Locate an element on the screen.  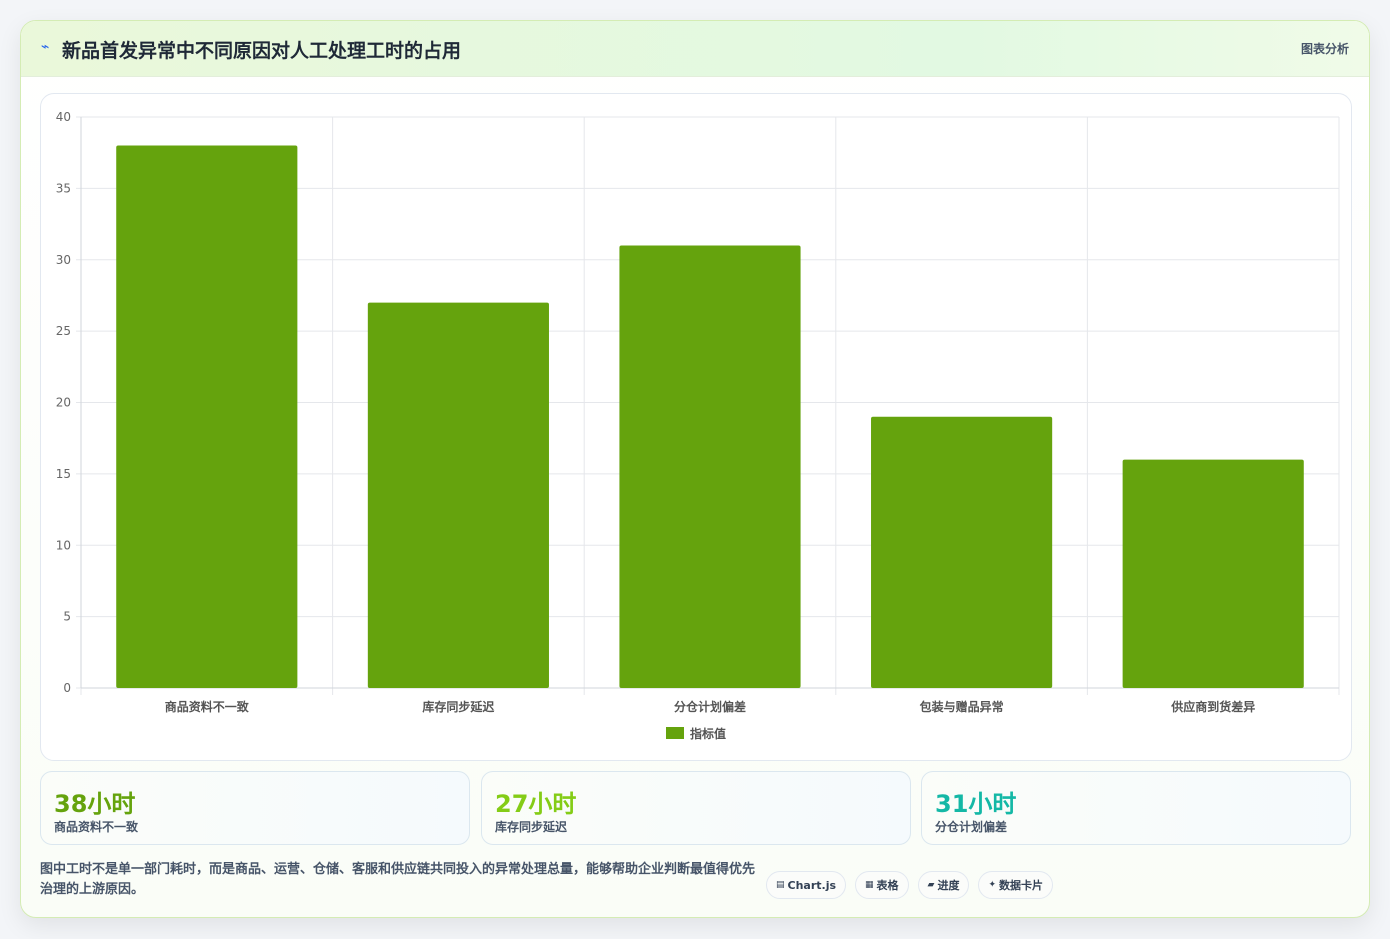
x-tick-label: 库存同步延迟 is located at coordinates (458, 706).